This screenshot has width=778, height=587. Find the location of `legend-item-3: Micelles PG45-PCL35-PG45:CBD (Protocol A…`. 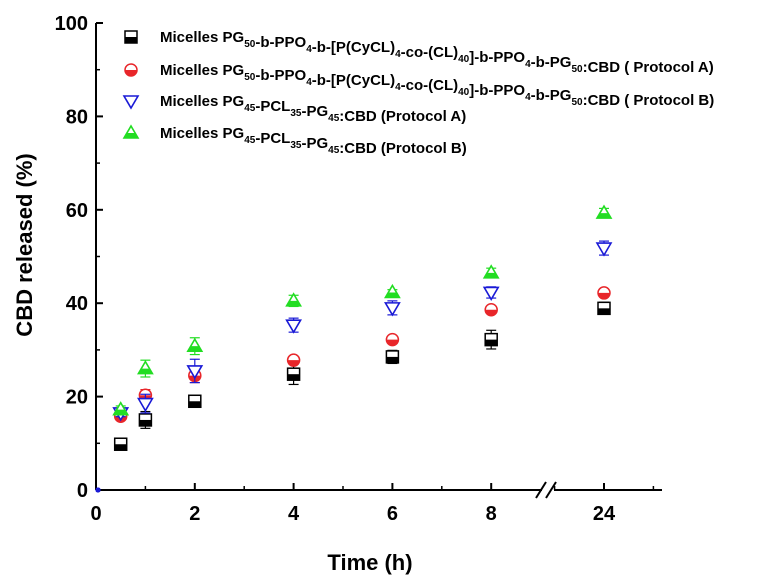

legend-item-3: Micelles PG45-PCL35-PG45:CBD (Protocol A… is located at coordinates (294, 109).